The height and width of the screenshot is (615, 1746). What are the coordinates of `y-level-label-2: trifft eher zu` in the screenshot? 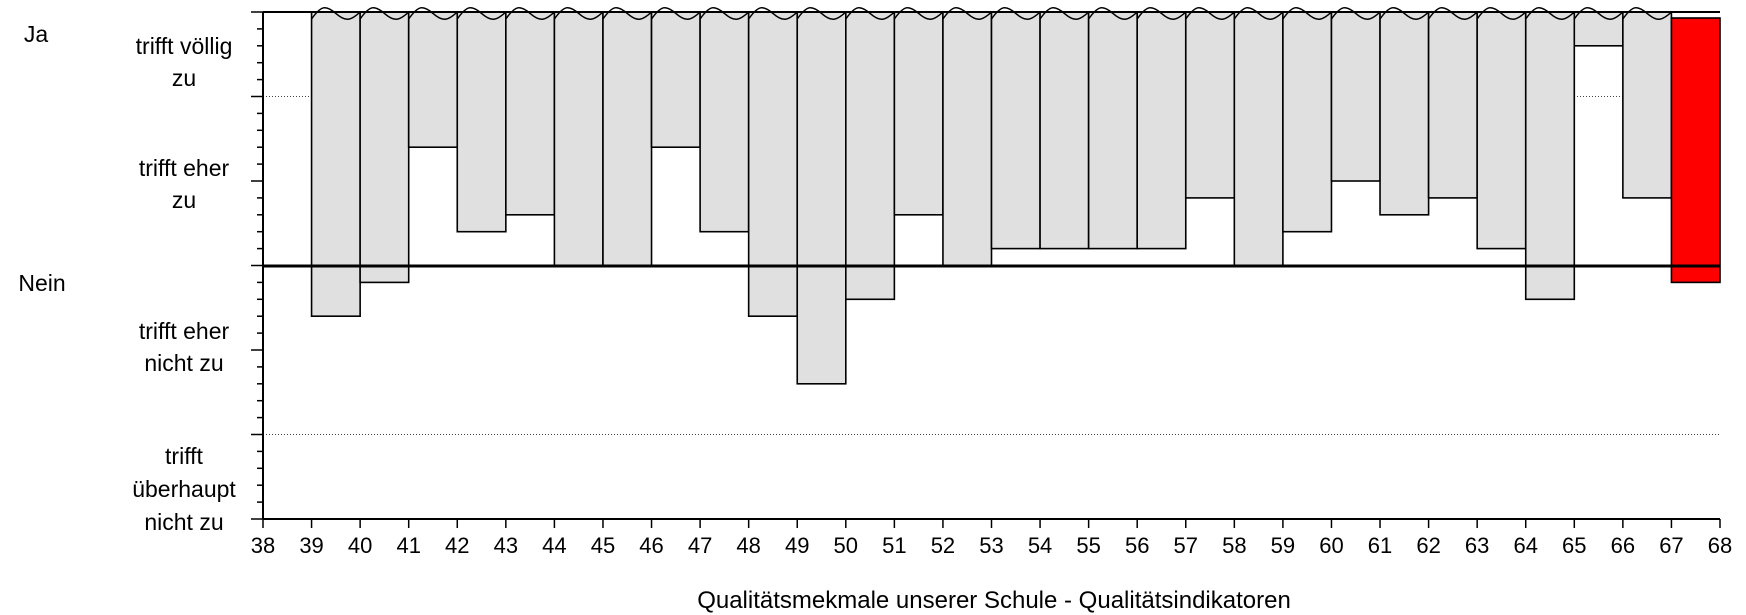 It's located at (184, 184).